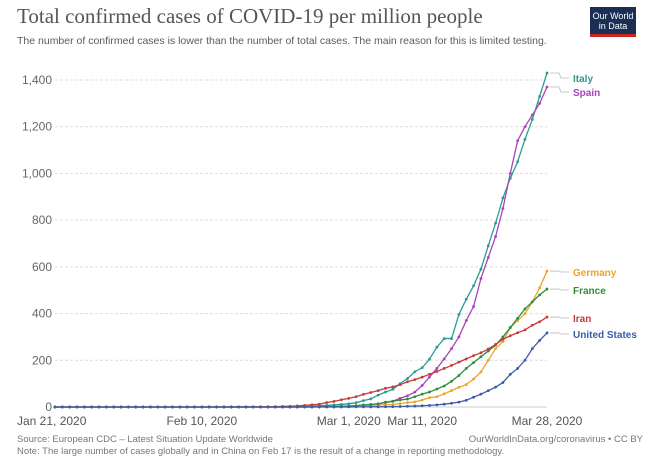 The image size is (660, 463). Describe the element at coordinates (605, 335) in the screenshot. I see `series-label: United States` at that location.